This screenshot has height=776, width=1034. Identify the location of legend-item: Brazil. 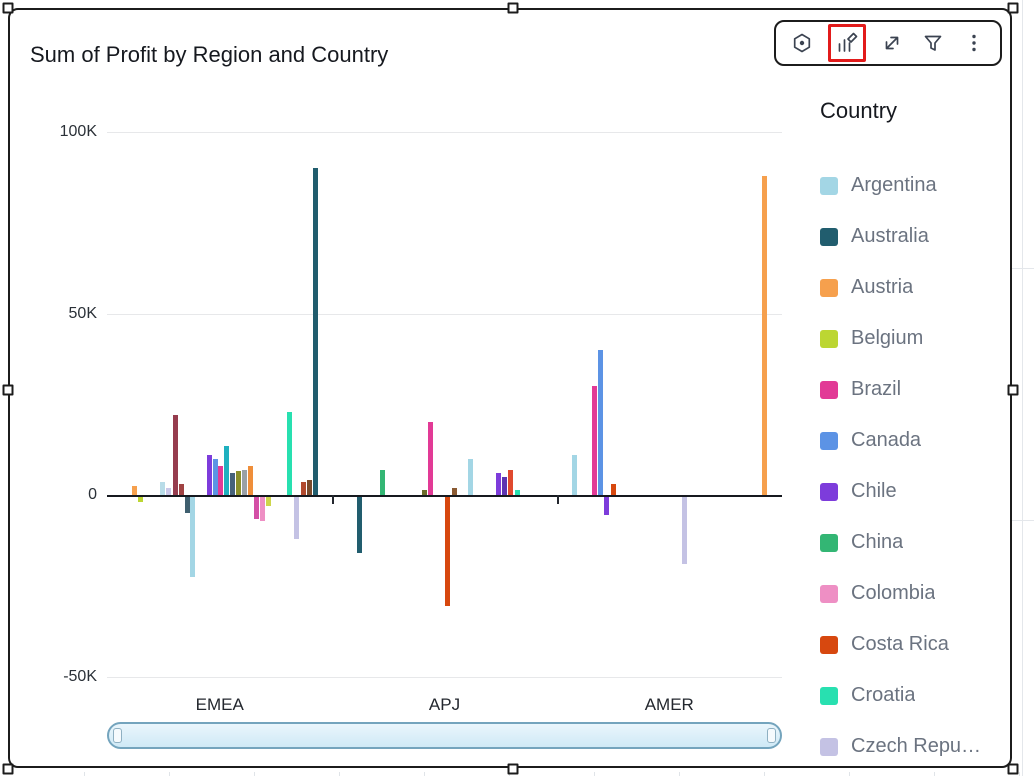
(915, 389).